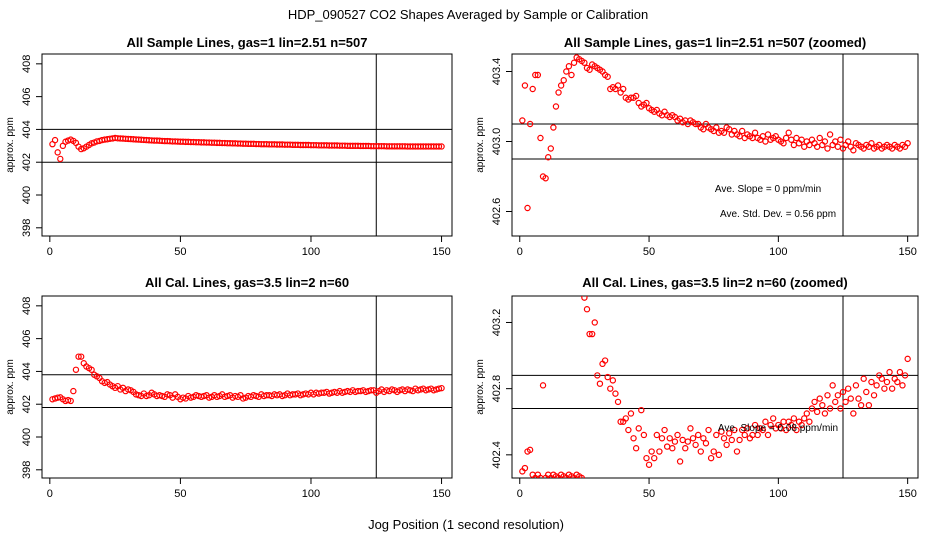 The height and width of the screenshot is (540, 936). What do you see at coordinates (27, 338) in the screenshot?
I see `y-tick-label: 406` at bounding box center [27, 338].